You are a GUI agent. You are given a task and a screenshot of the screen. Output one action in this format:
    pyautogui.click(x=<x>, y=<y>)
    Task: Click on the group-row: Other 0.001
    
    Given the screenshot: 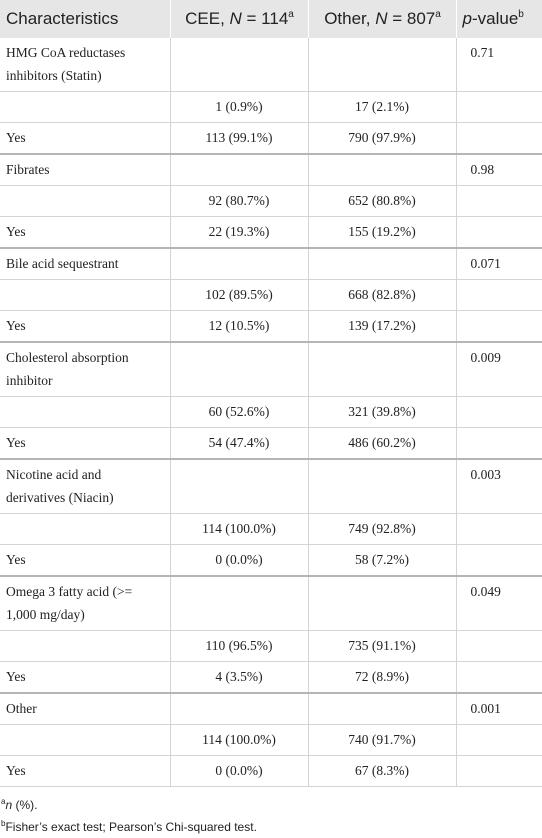 What is the action you would take?
    pyautogui.click(x=271, y=708)
    